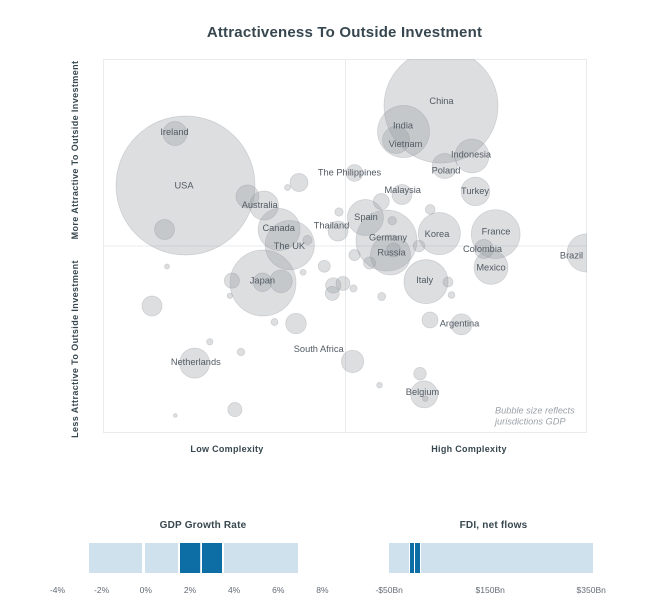  I want to click on svg-text: Russia, so click(391, 253).